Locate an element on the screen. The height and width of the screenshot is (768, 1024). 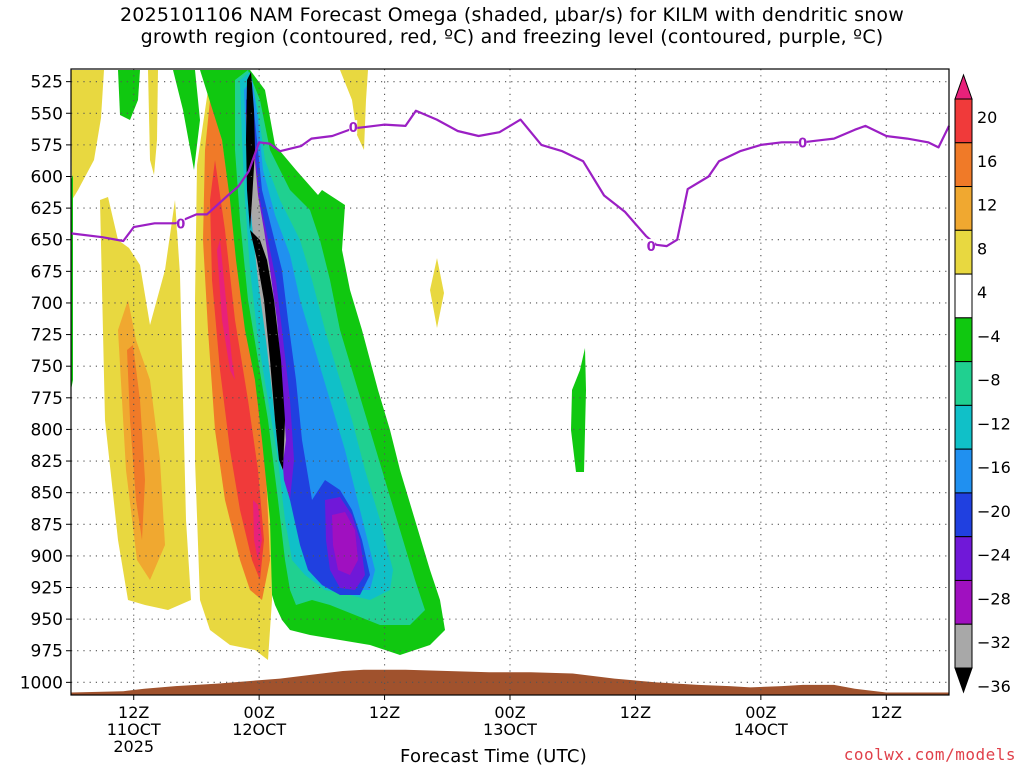
terrain is located at coordinates (510, 682).